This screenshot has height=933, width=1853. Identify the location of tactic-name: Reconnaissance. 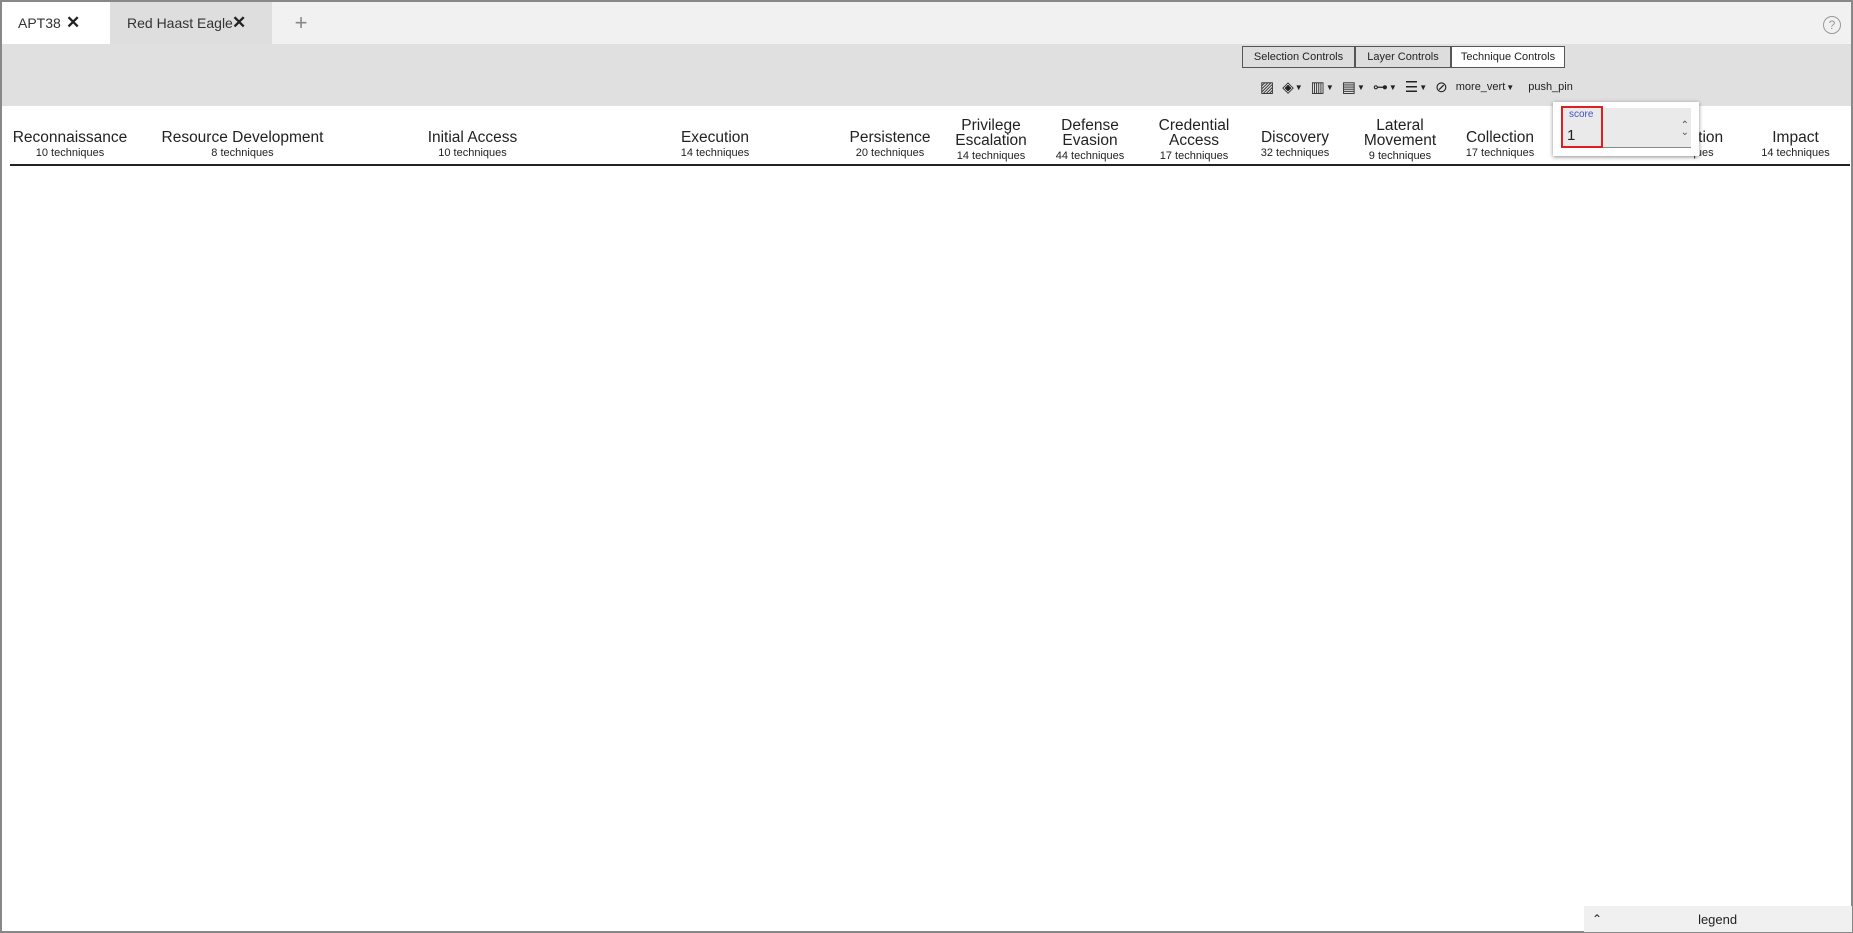
(70, 137).